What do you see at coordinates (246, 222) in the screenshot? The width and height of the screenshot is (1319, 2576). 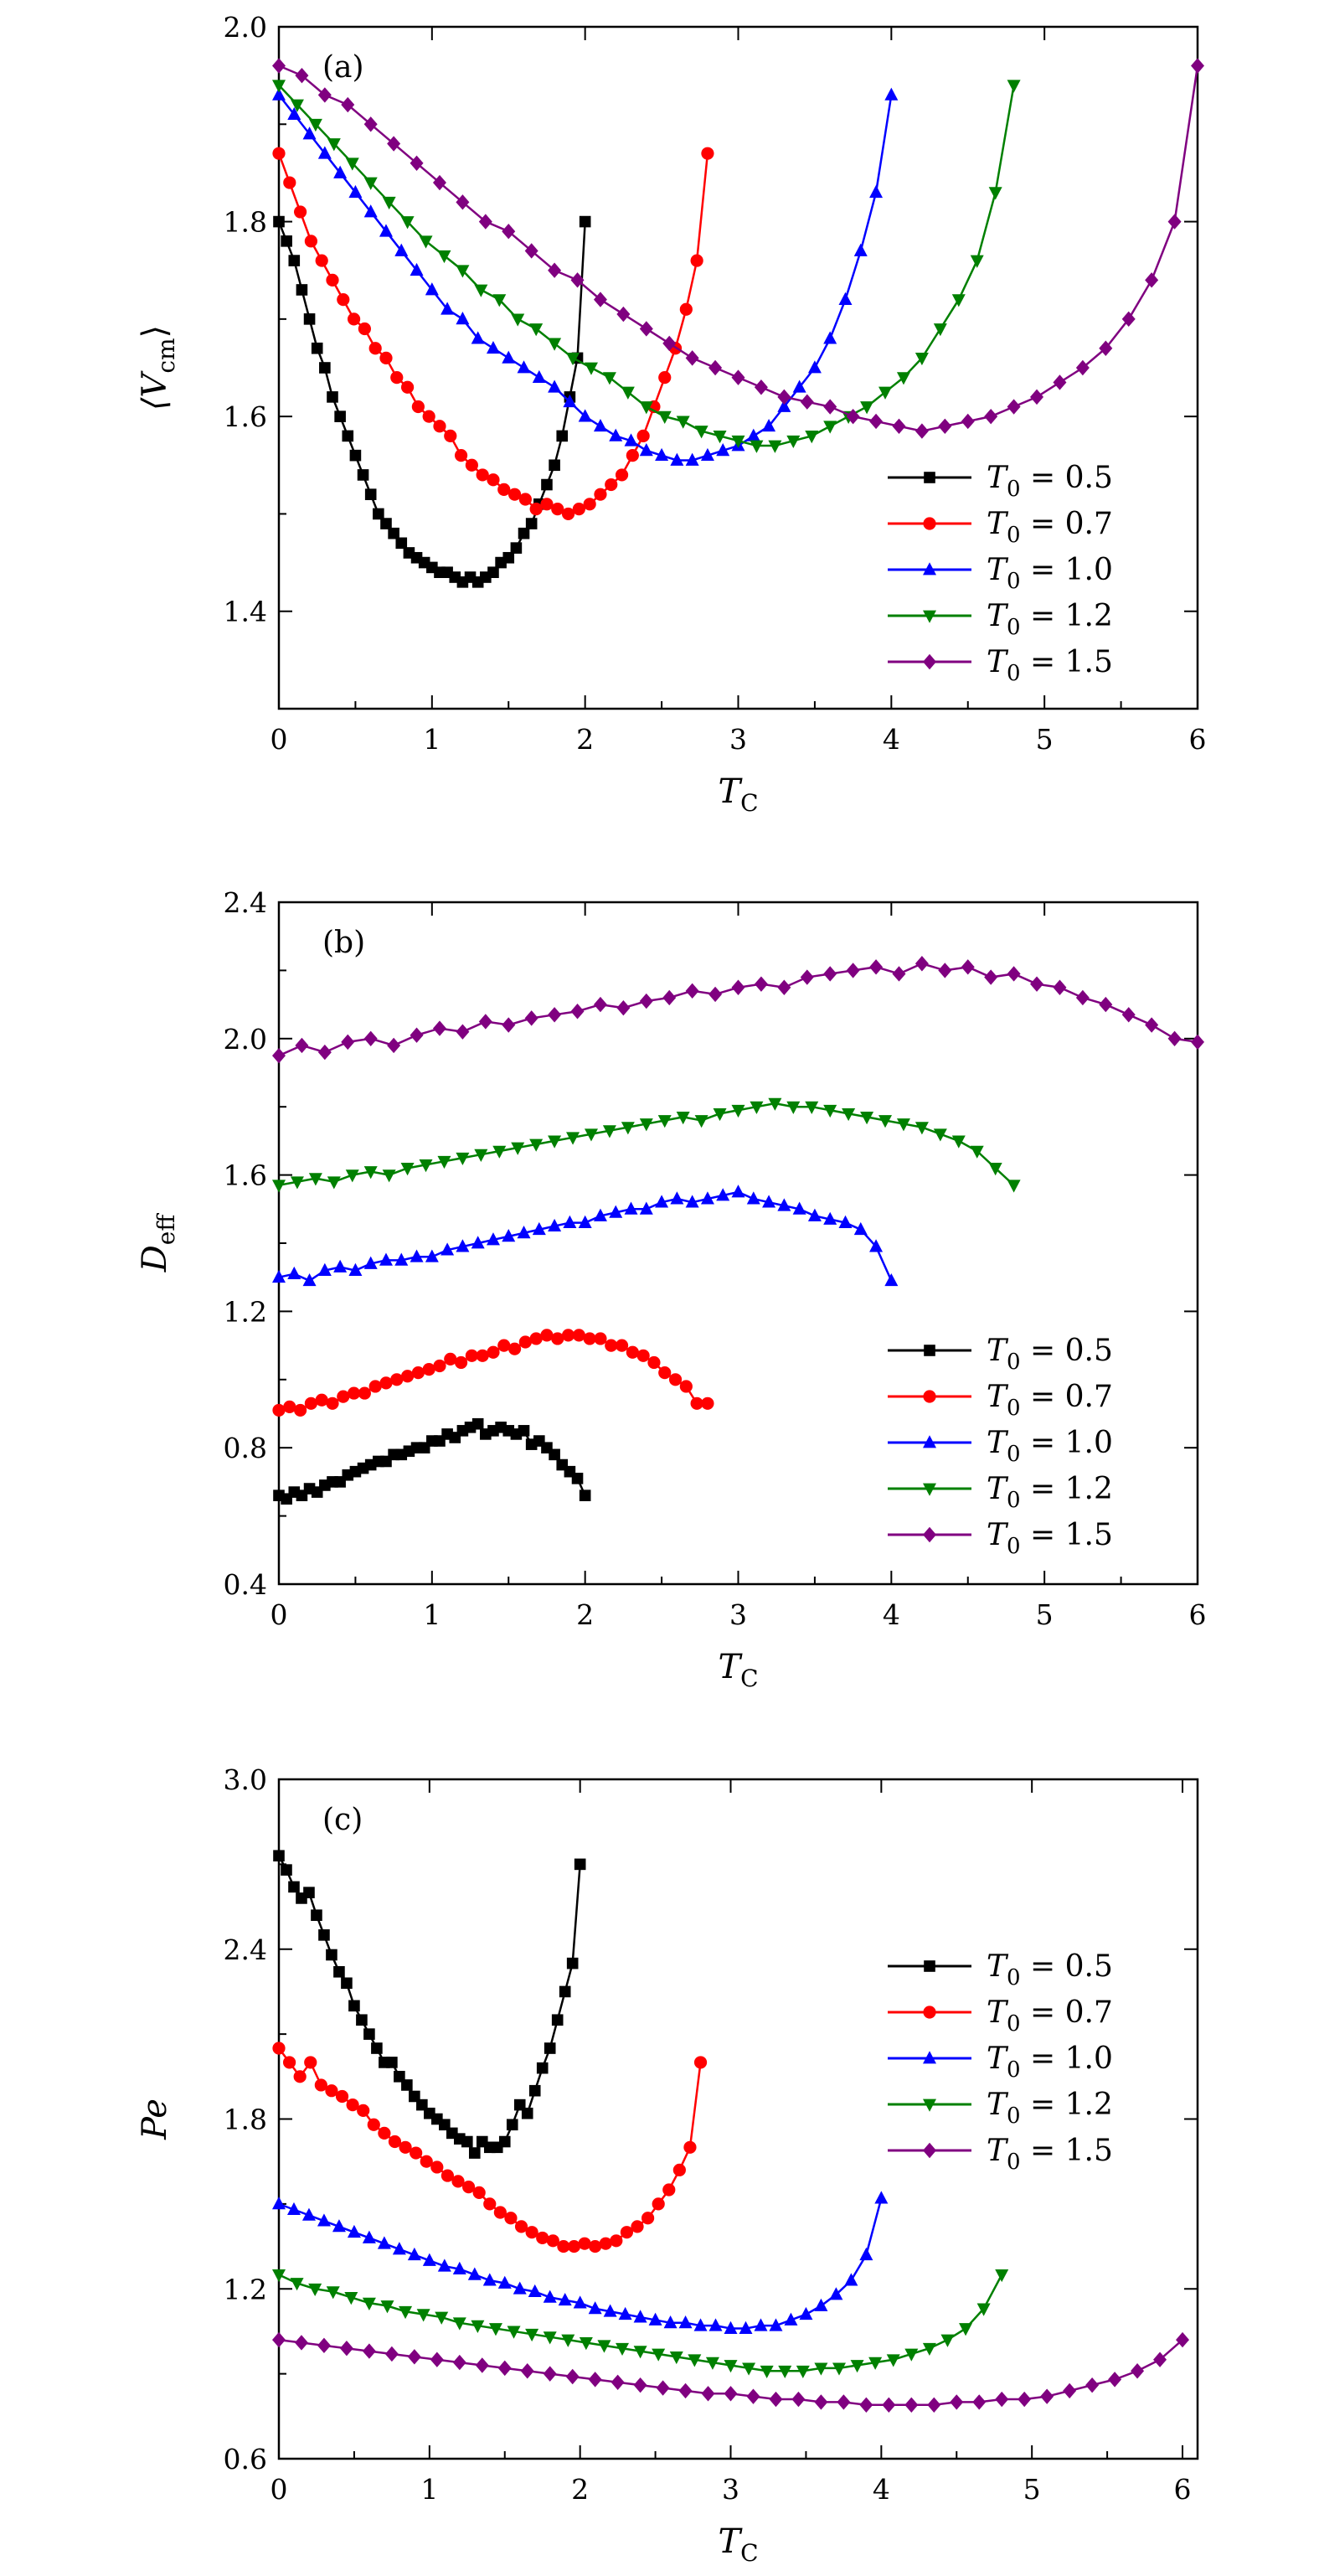 I see `y-tick-label: 1.8` at bounding box center [246, 222].